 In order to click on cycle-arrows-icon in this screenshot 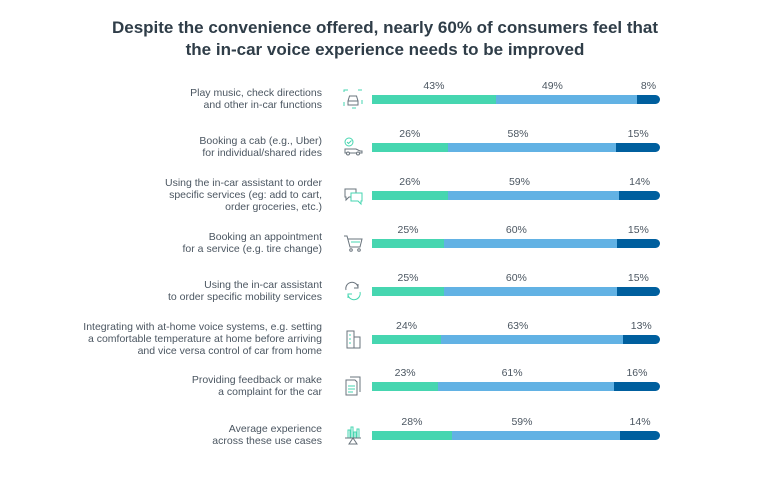, I will do `click(353, 291)`.